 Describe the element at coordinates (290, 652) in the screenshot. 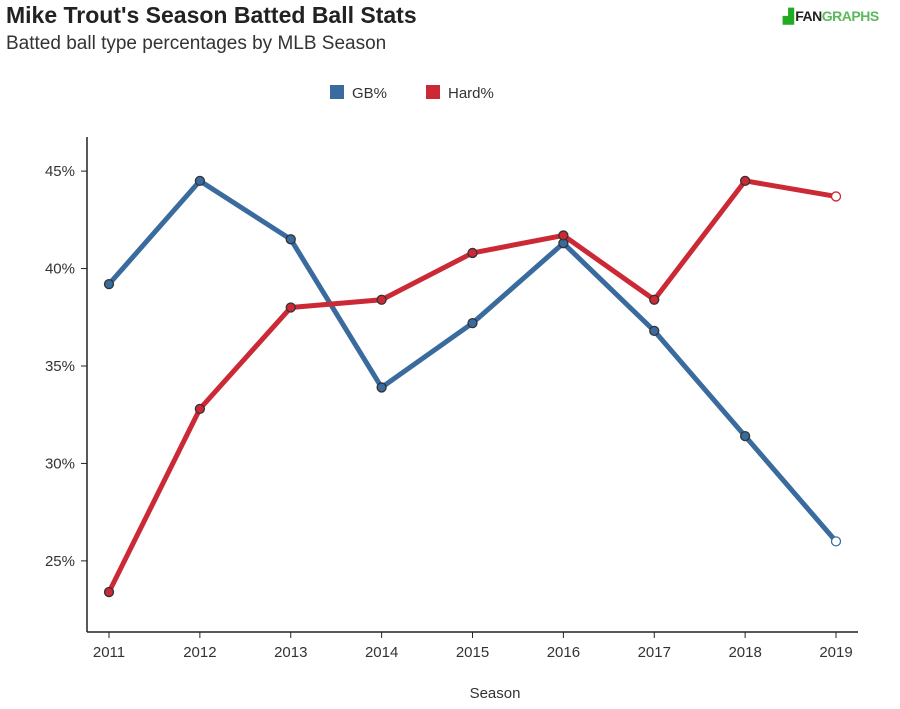

I see `x-tick-label: 2013` at that location.